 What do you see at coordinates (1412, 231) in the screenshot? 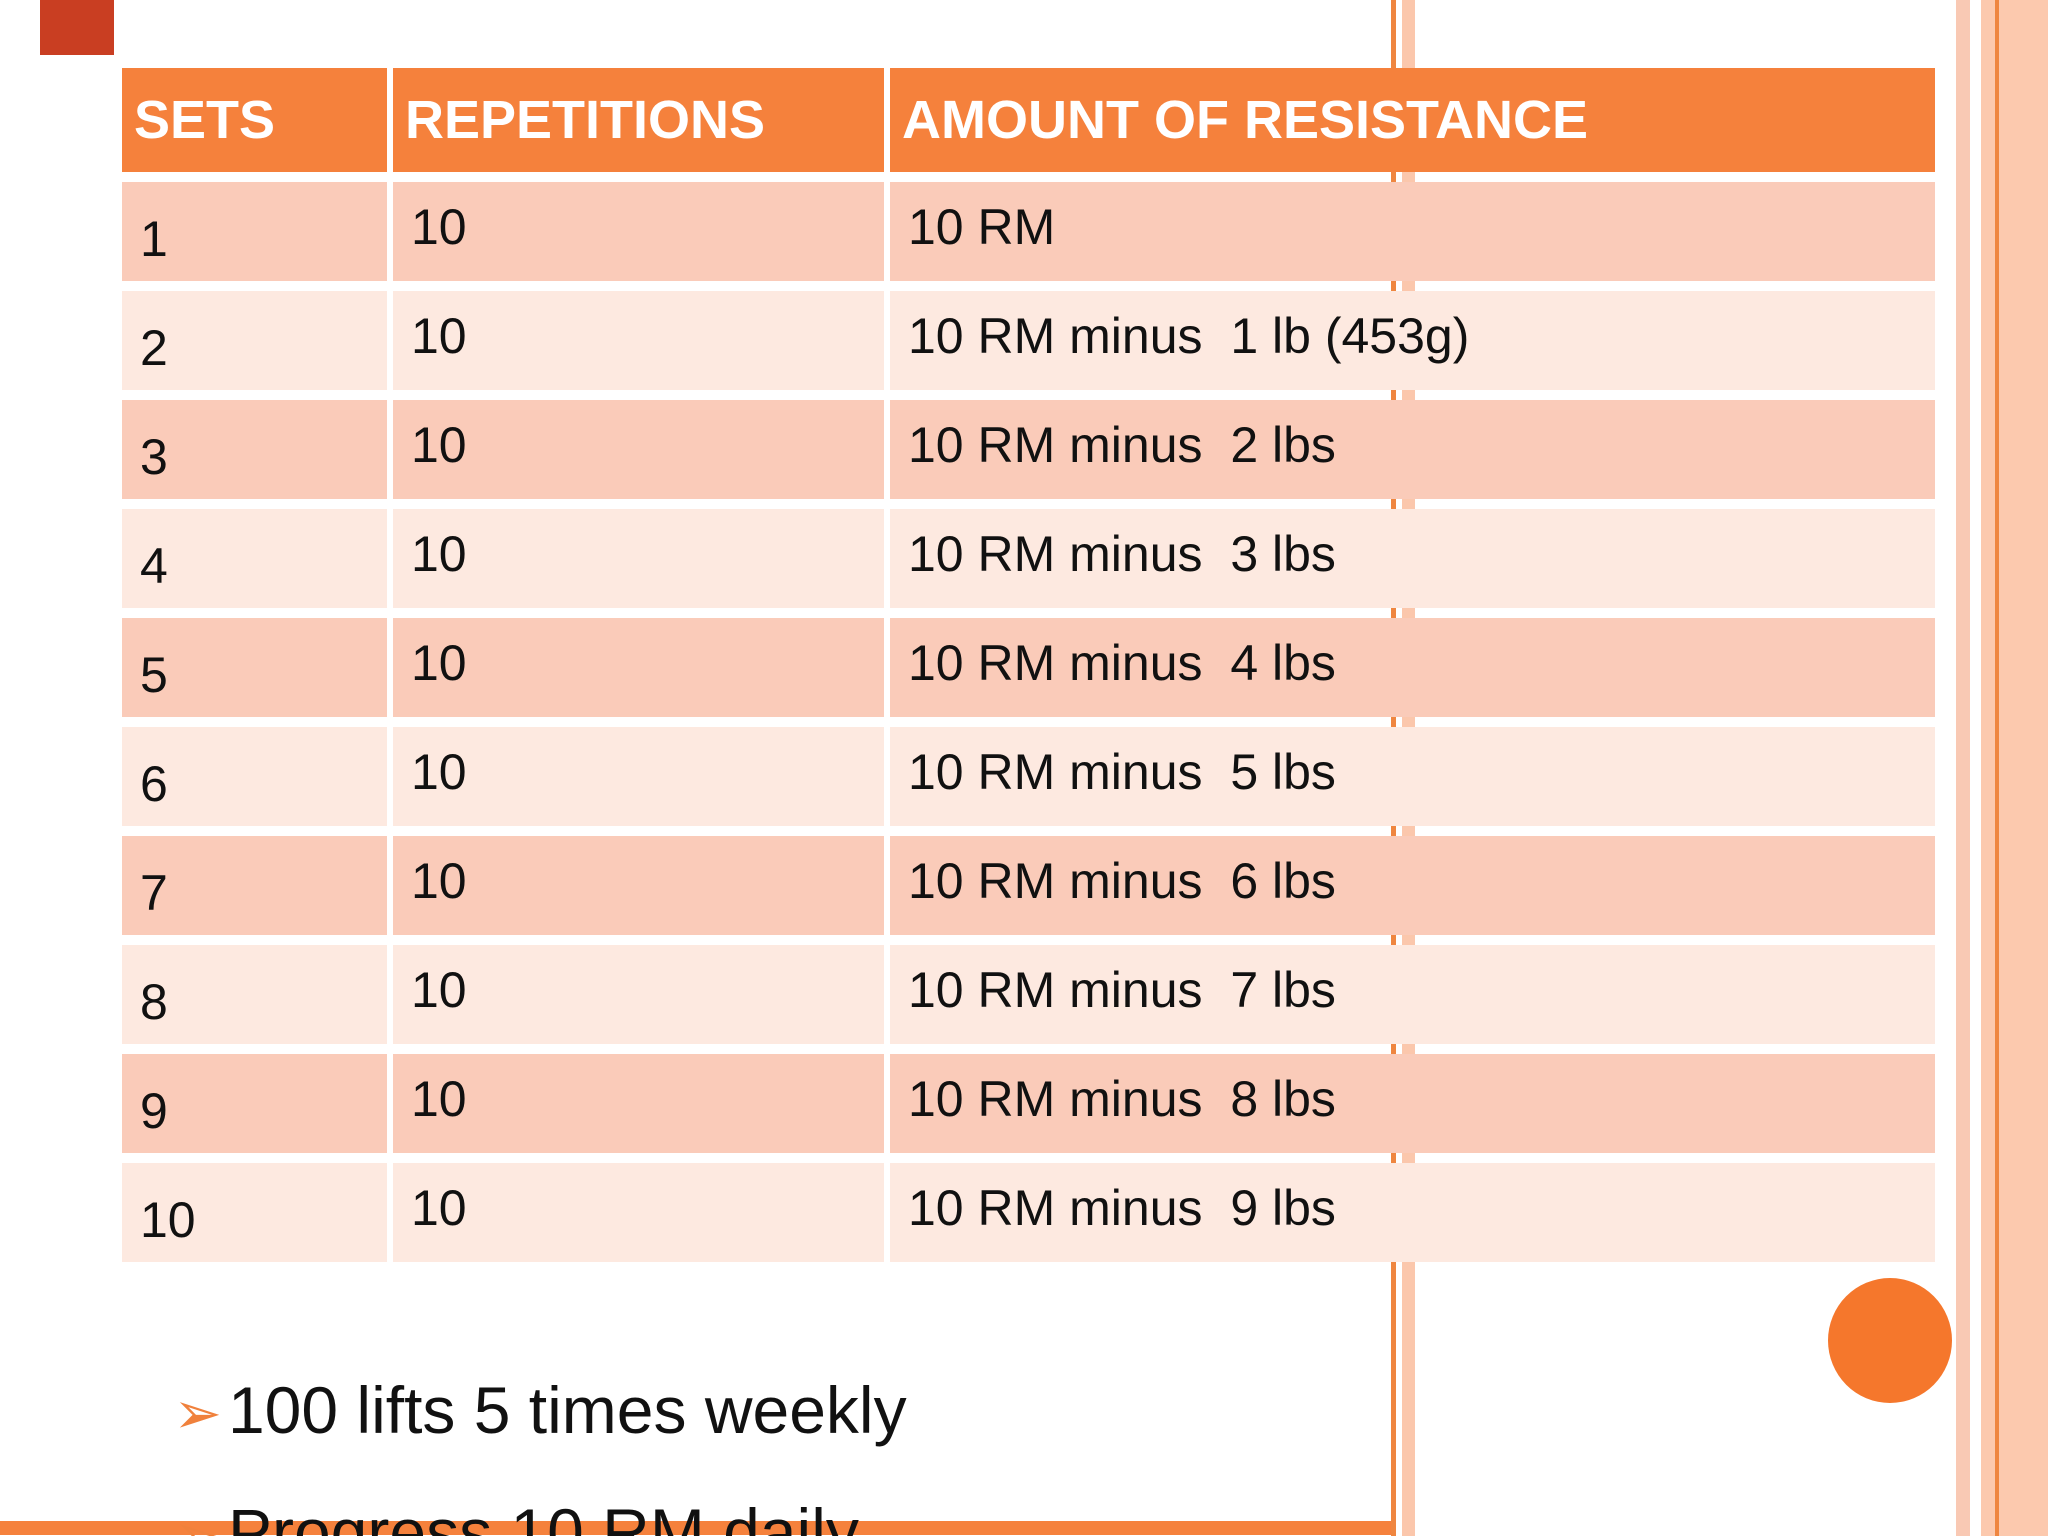
I see `cell-resistance: 10 RM` at bounding box center [1412, 231].